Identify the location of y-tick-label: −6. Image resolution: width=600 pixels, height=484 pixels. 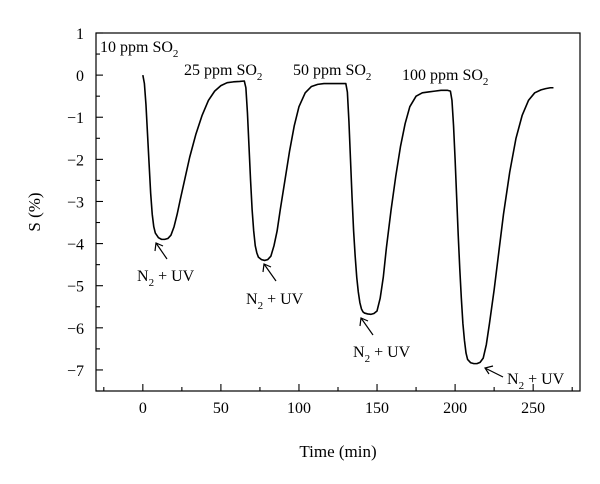
(75, 329).